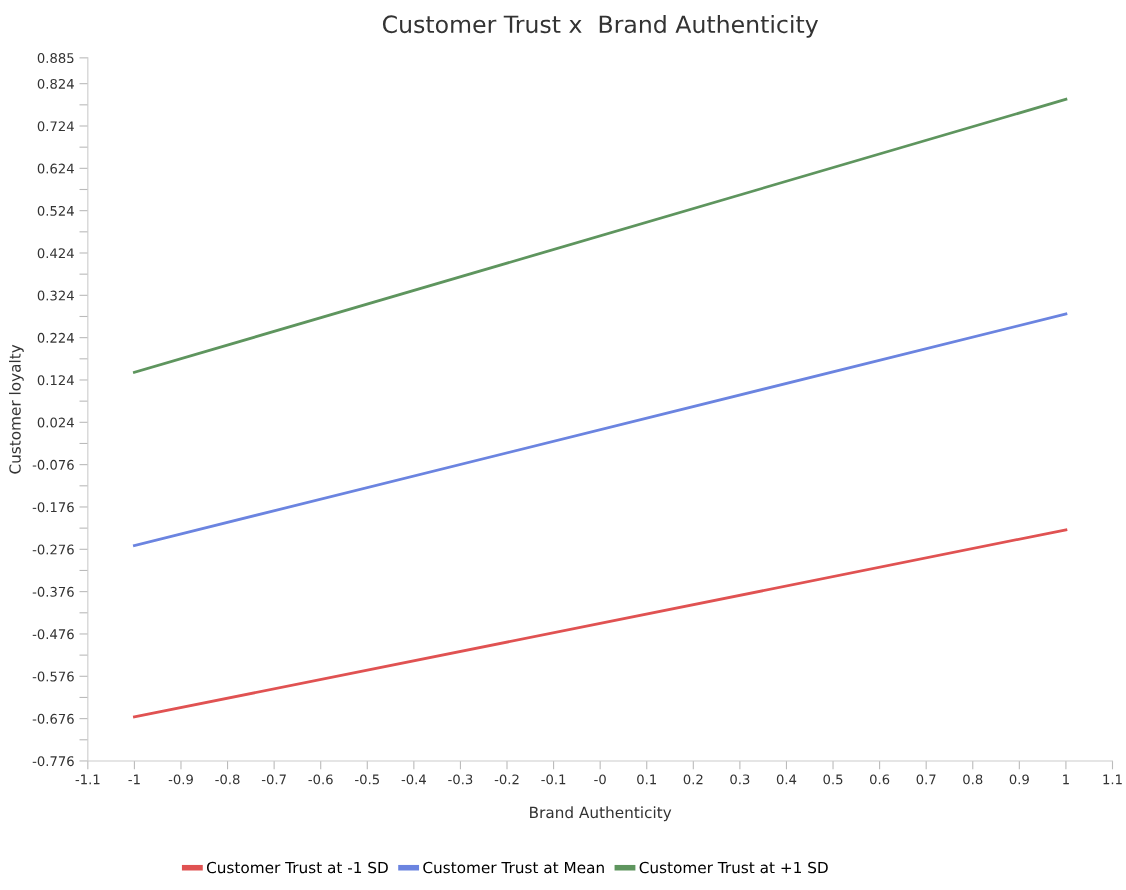 The image size is (1126, 890). I want to click on x-tick-label: 0.9, so click(1019, 779).